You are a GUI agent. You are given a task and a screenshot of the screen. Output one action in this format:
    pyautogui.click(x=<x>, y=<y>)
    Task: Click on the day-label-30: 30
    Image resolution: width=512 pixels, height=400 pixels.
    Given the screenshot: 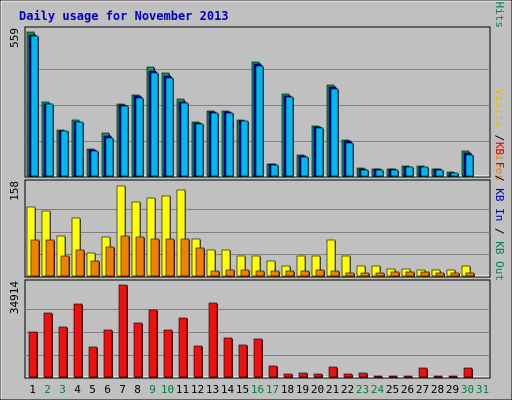 What is the action you would take?
    pyautogui.click(x=467, y=389)
    